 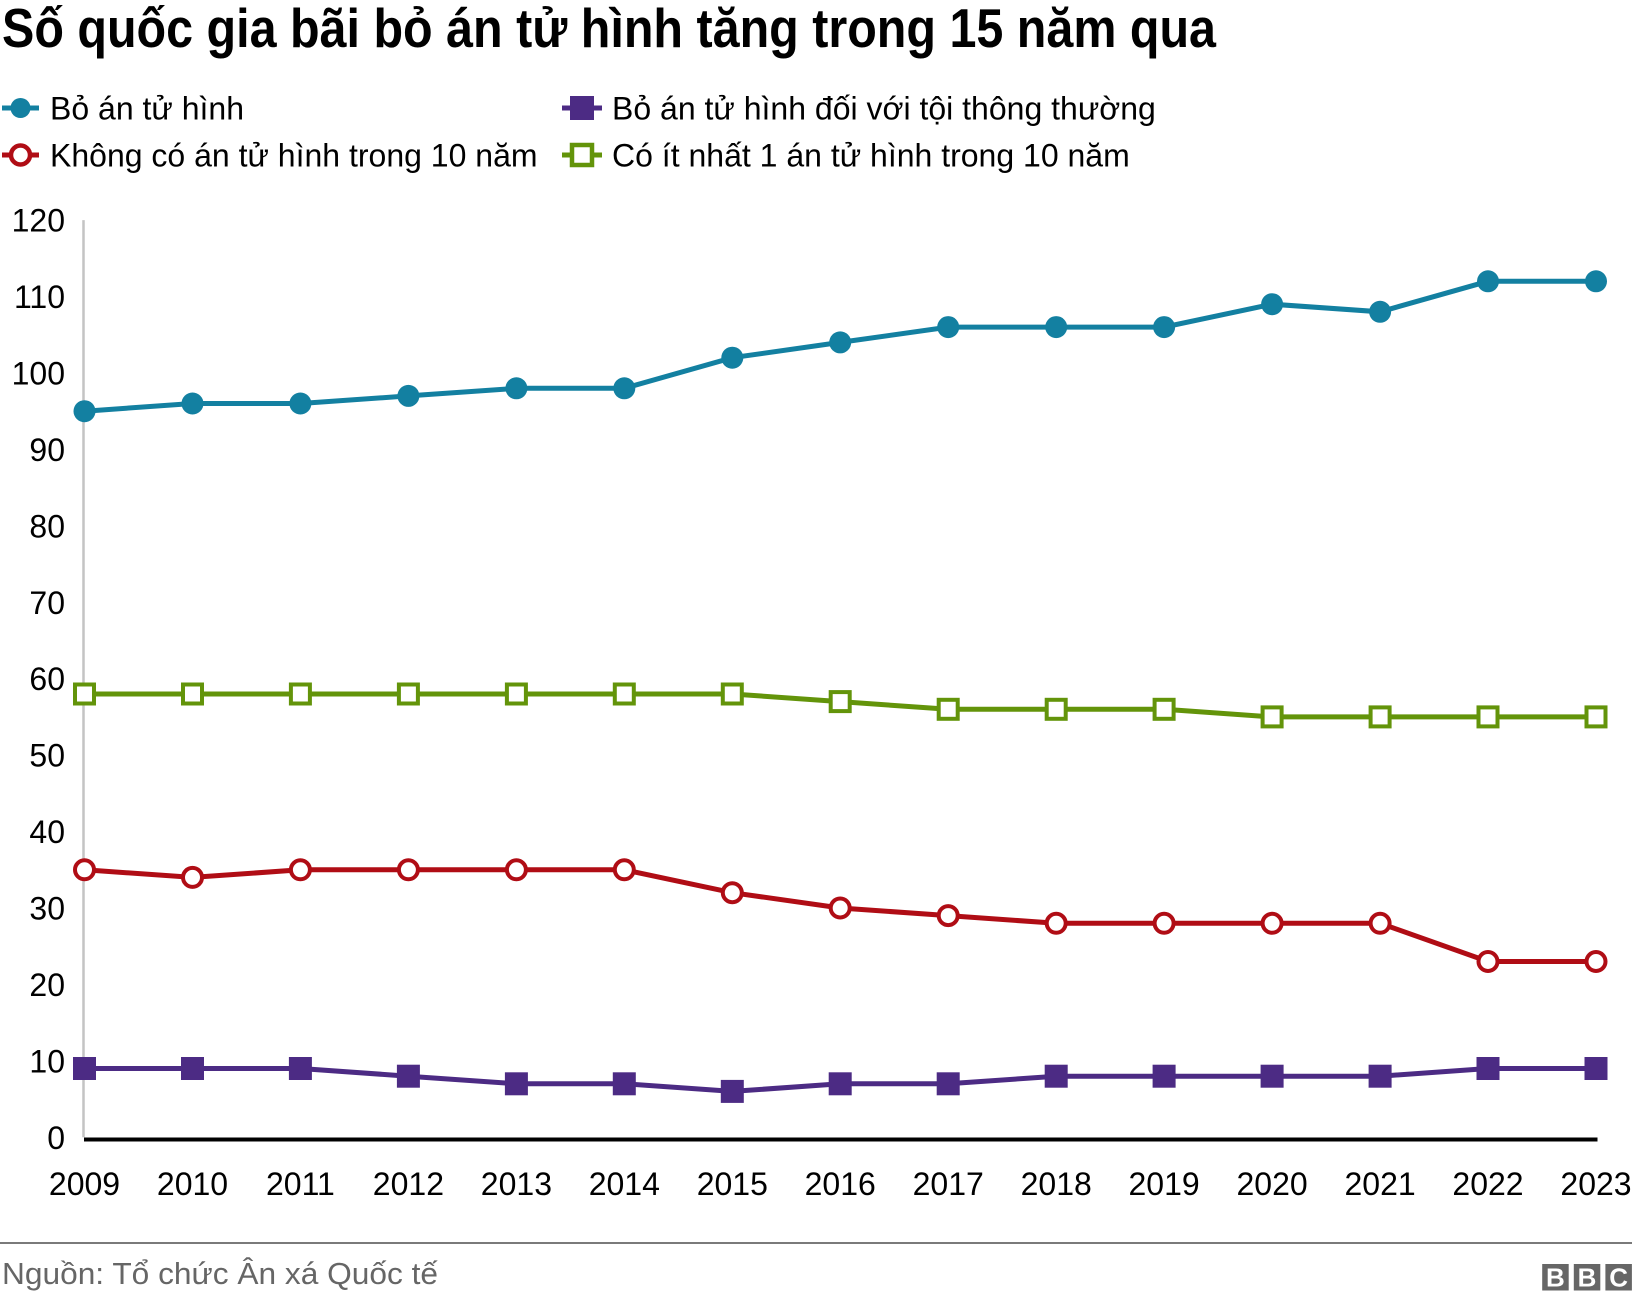 I want to click on svg-text: 90, so click(x=47, y=450).